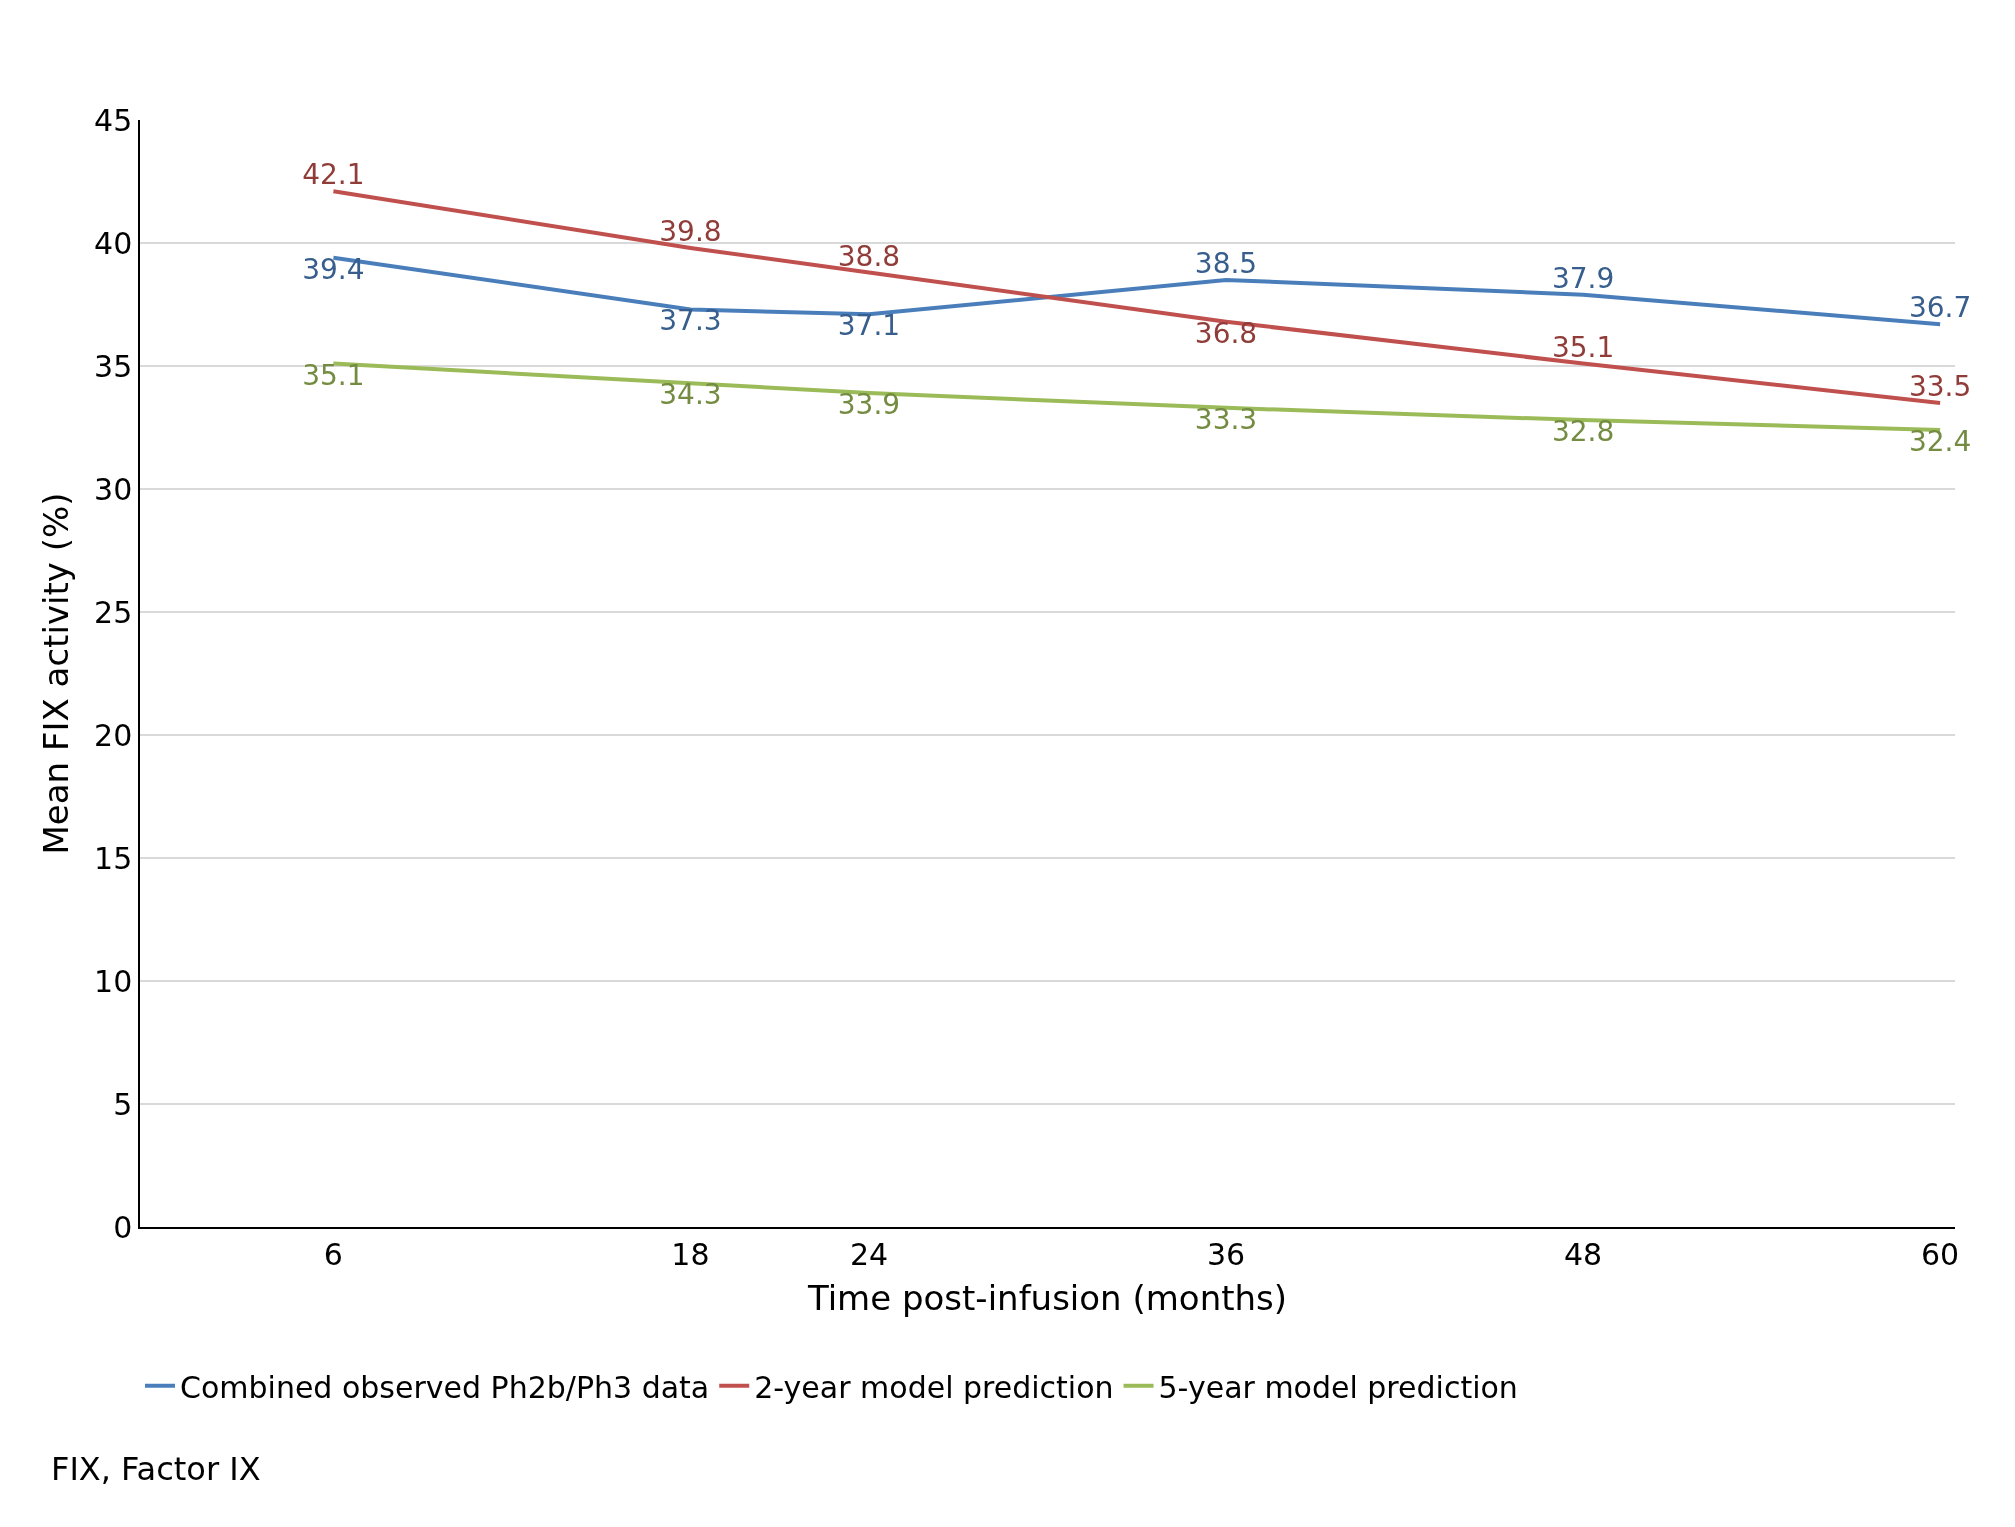  Describe the element at coordinates (113, 981) in the screenshot. I see `y-tick-label: 10` at that location.